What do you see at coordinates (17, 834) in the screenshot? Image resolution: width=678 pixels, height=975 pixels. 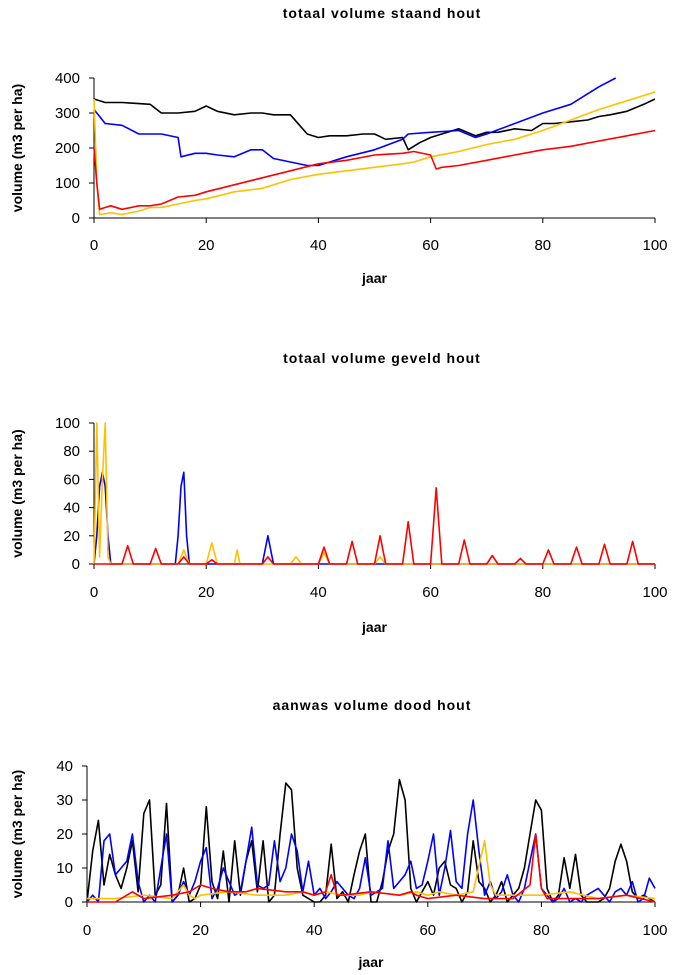 I see `y-axis-label-dood: volume (m3 per ha)` at bounding box center [17, 834].